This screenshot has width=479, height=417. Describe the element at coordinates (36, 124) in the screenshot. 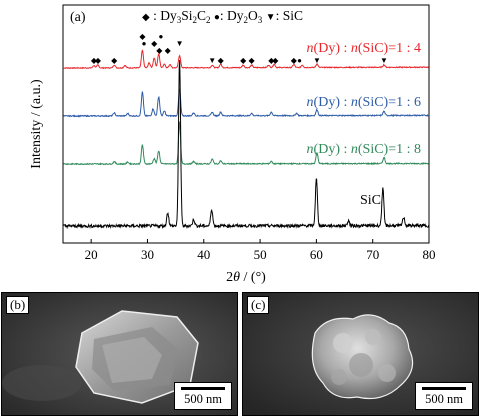

I see `y-axis-label: Intensity / (a.u.)` at that location.